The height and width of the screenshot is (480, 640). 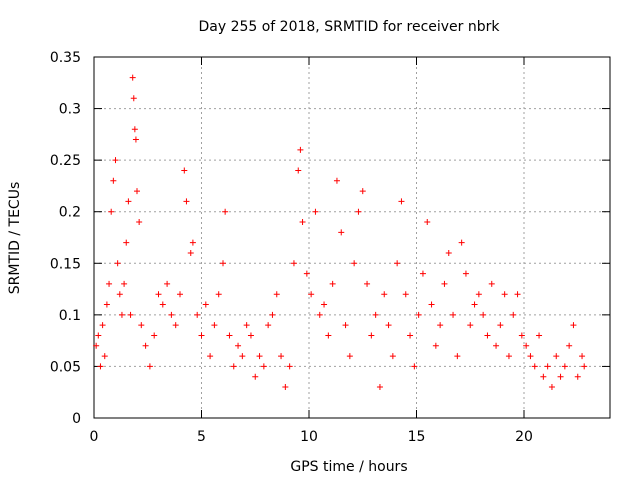 I want to click on y-axis-label: SRMTID / TECUs, so click(x=15, y=238).